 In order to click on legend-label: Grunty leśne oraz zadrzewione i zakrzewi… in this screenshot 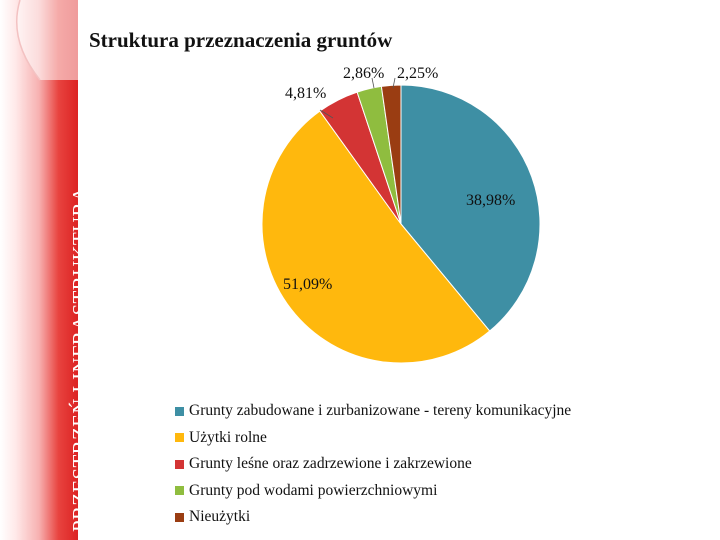, I will do `click(330, 464)`.